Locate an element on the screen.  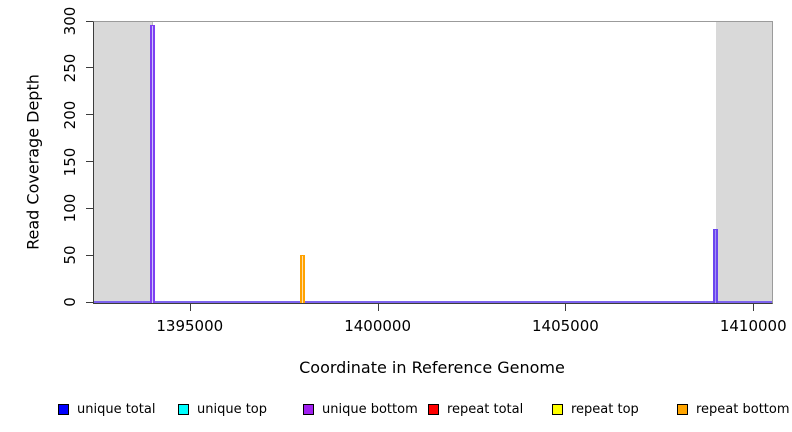
y-tick-label: 200 is located at coordinates (70, 114).